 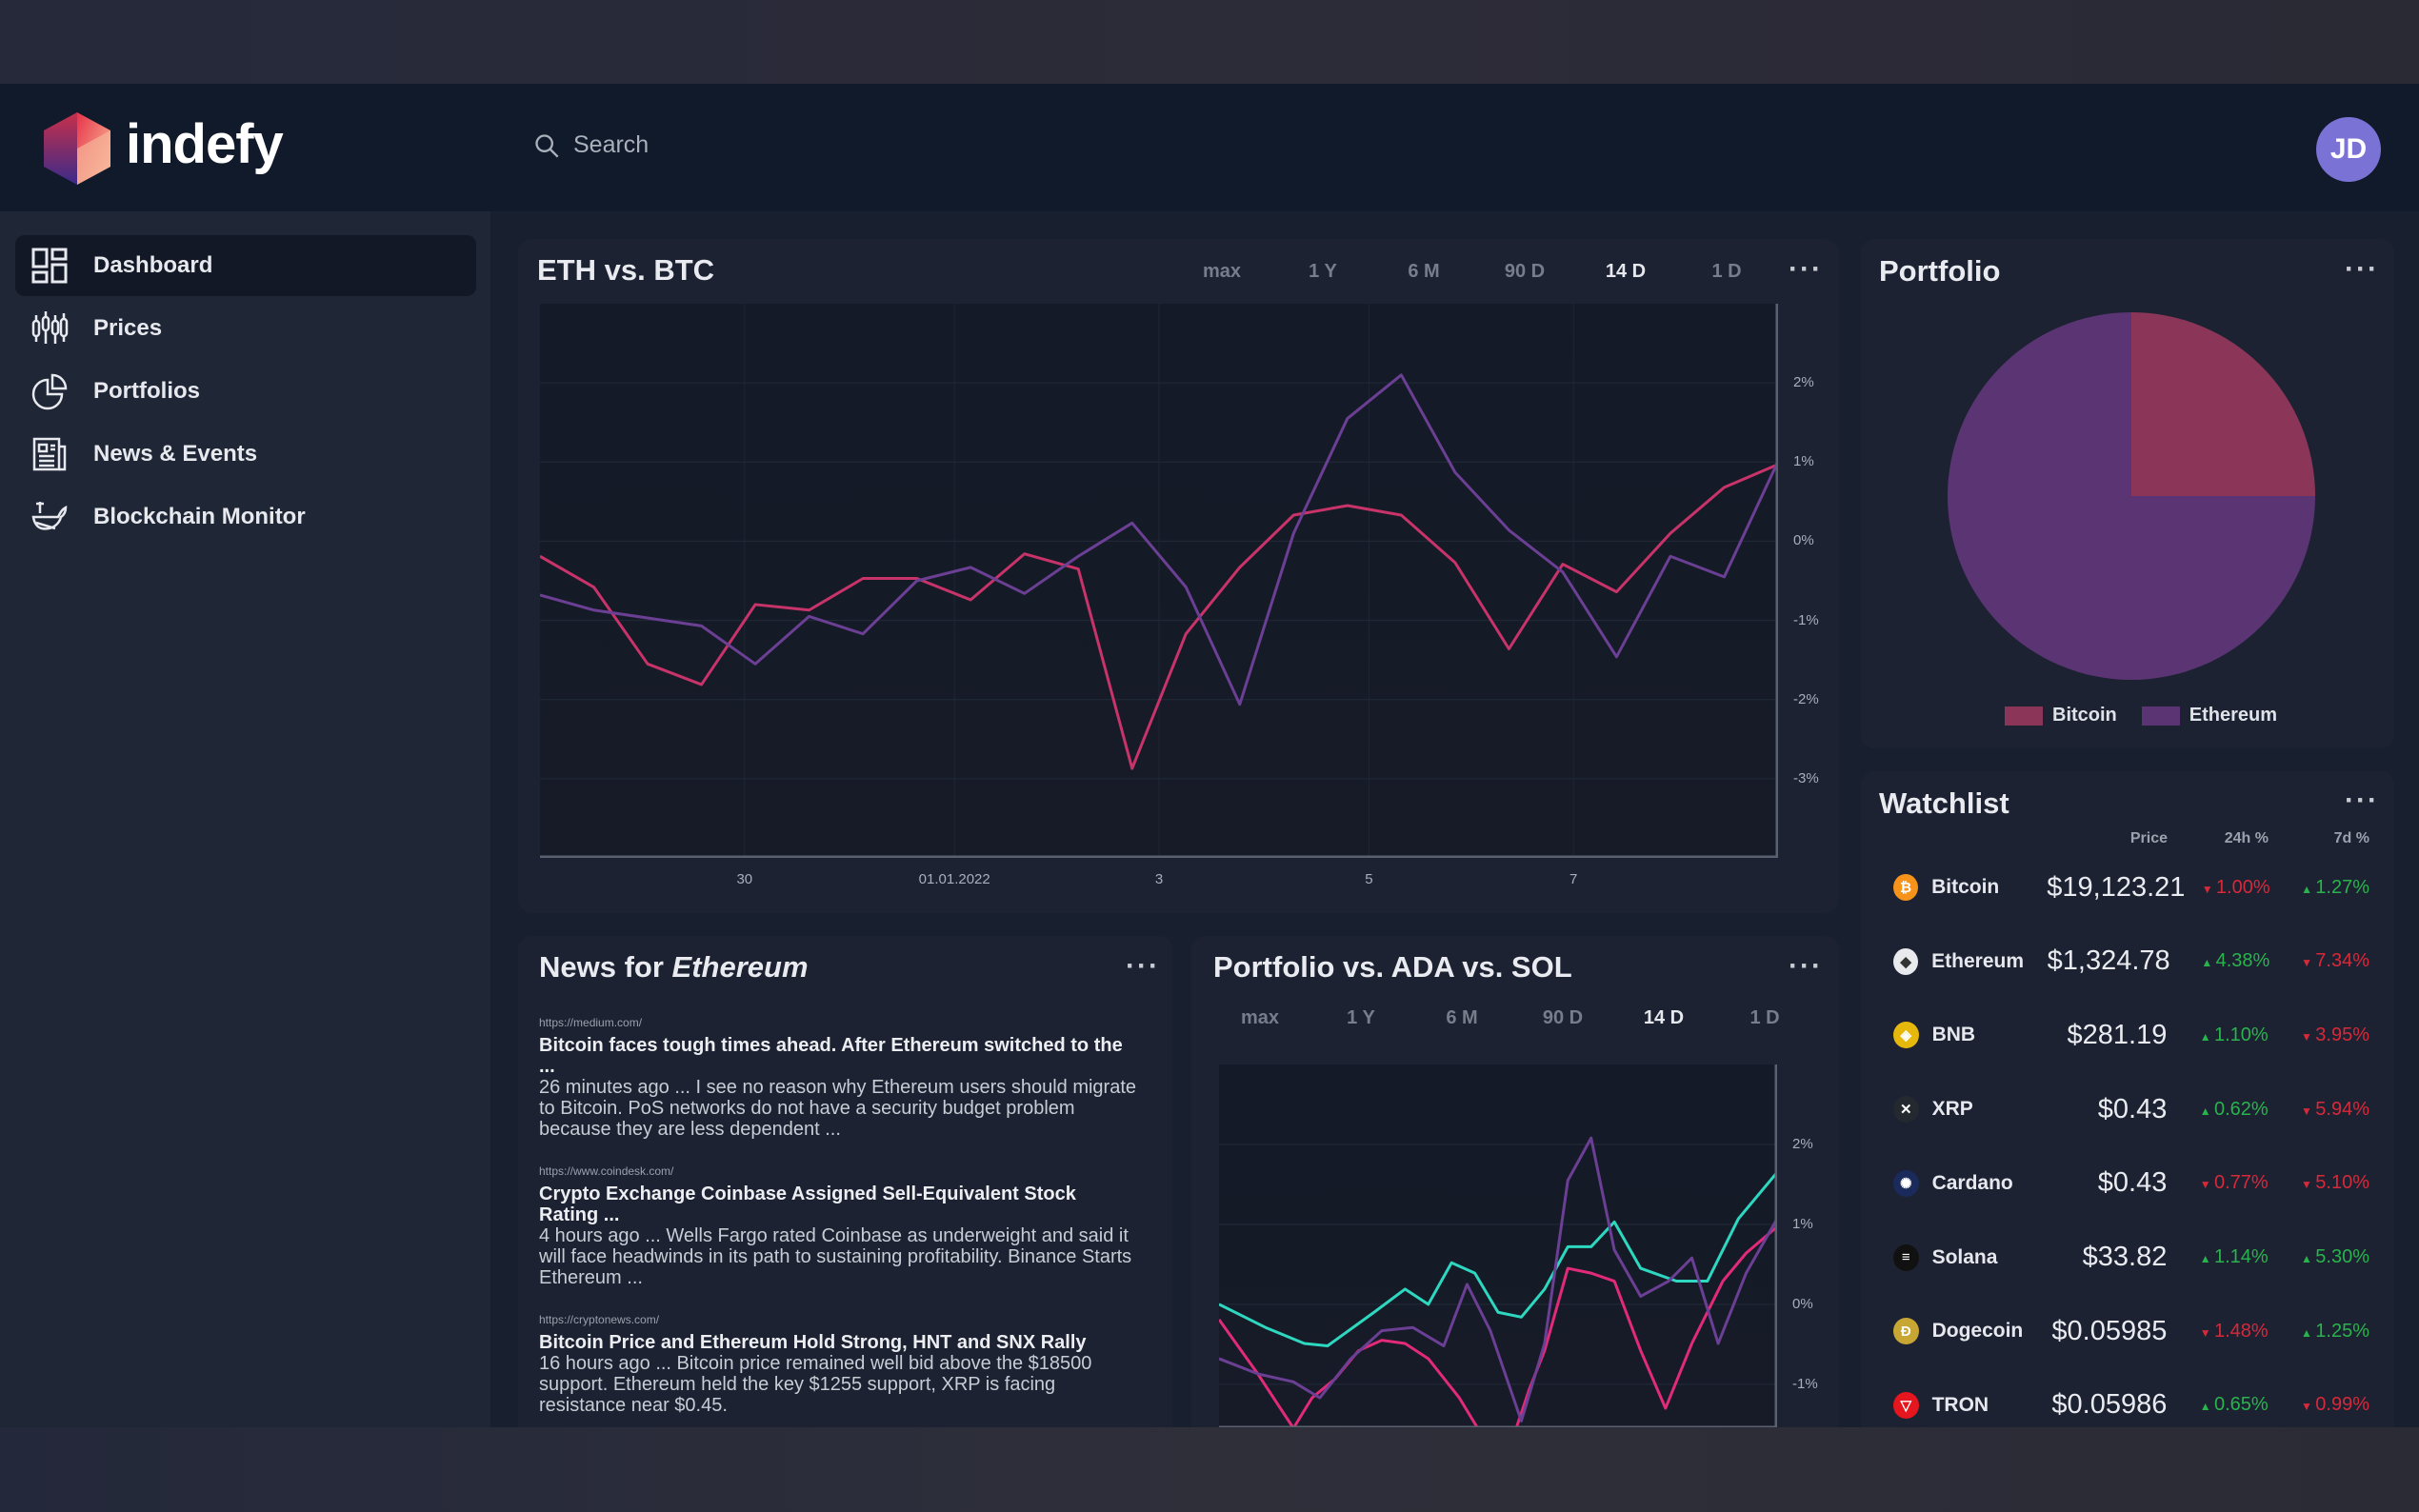 What do you see at coordinates (175, 454) in the screenshot?
I see `sidebar-item-label: News & Events` at bounding box center [175, 454].